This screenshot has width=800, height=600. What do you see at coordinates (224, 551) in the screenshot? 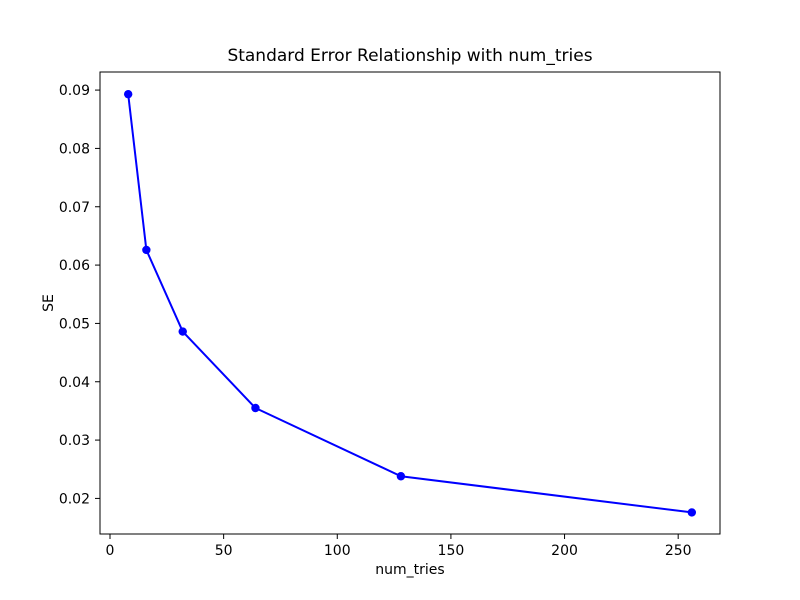
I see `x-tick-label: 50` at bounding box center [224, 551].